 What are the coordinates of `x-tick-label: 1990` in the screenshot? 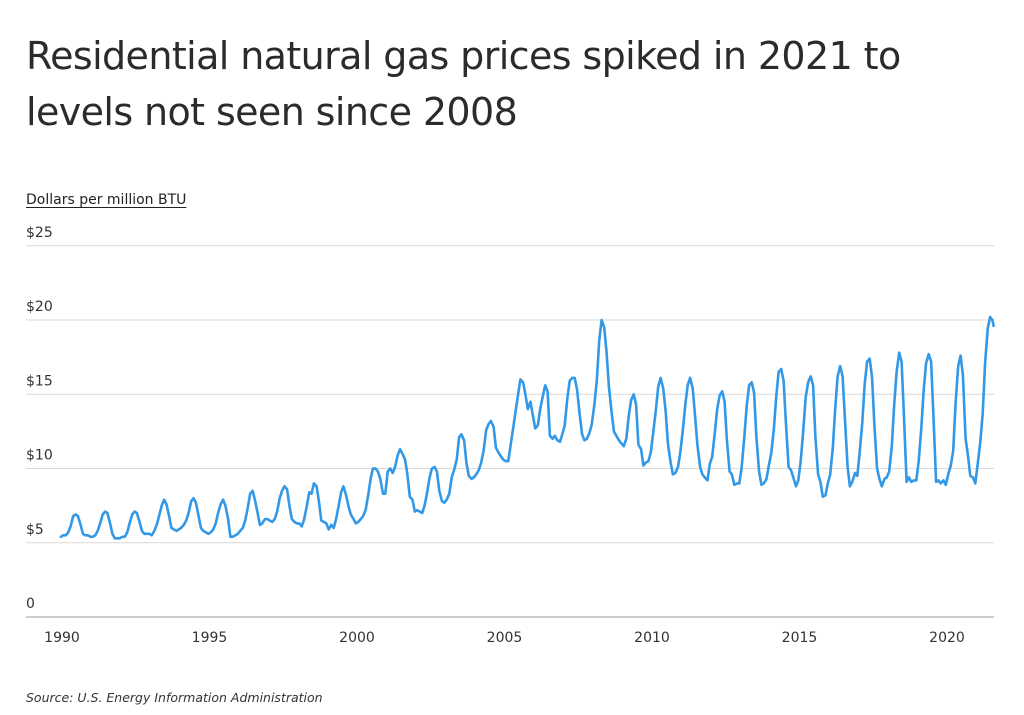 It's located at (62, 638).